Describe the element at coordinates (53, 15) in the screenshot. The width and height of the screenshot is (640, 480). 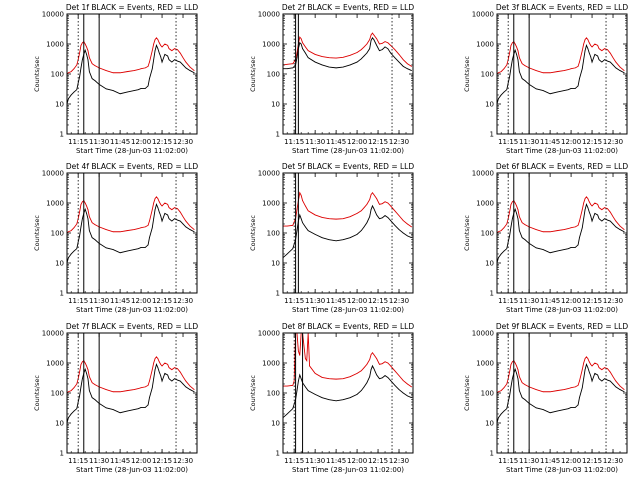
I see `y-tick-label: 10000` at that location.